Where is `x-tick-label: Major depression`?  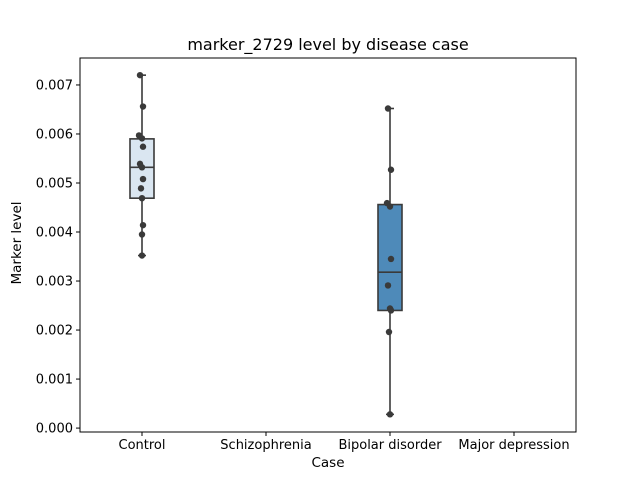 x-tick-label: Major depression is located at coordinates (513, 445).